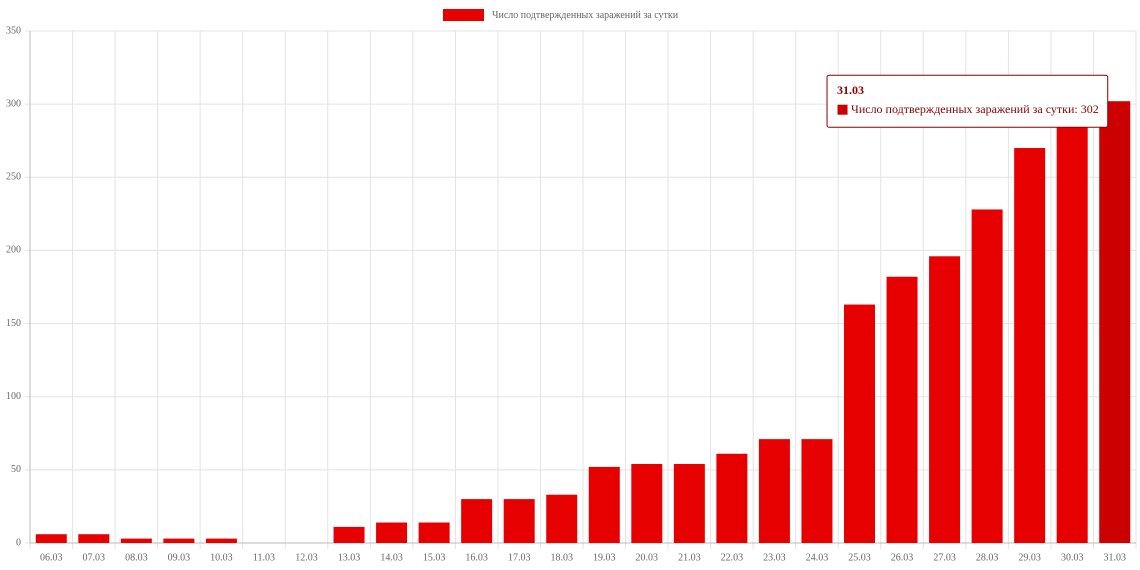 Image resolution: width=1140 pixels, height=570 pixels. Describe the element at coordinates (434, 557) in the screenshot. I see `x-tick-label: 15.03` at that location.